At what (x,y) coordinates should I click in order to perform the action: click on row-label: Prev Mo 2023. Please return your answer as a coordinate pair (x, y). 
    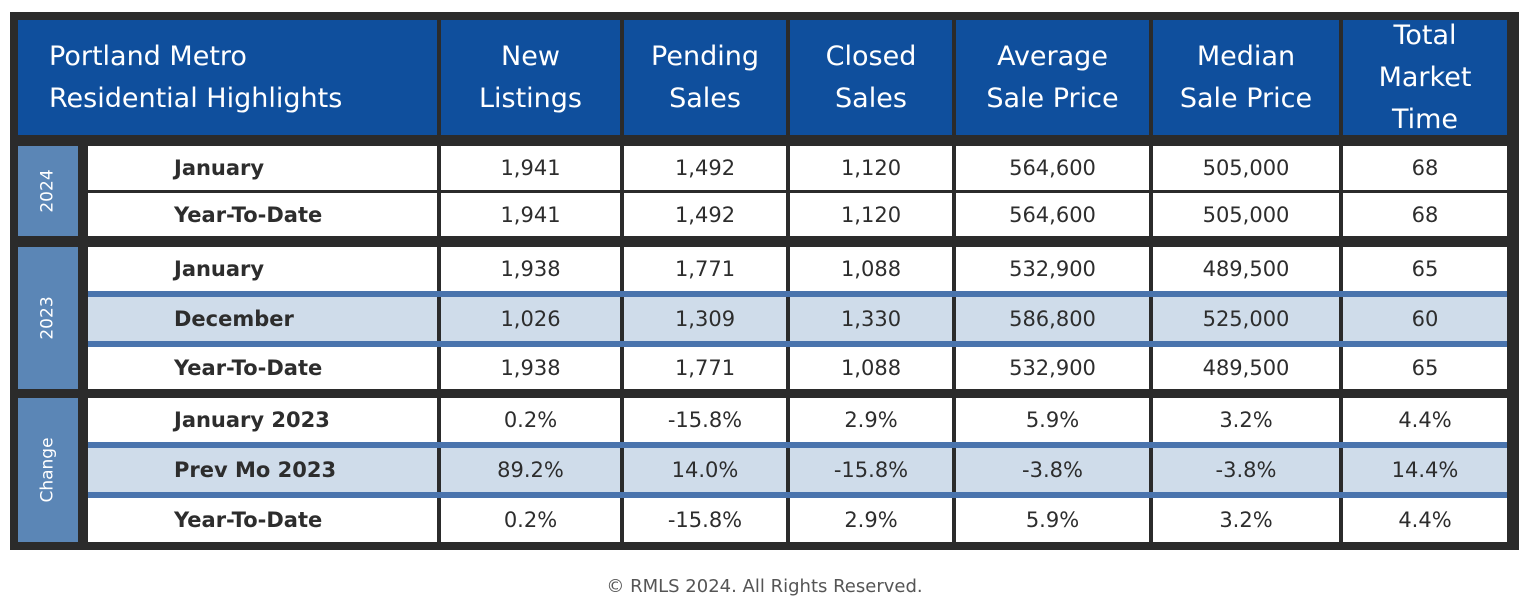
    Looking at the image, I should click on (262, 470).